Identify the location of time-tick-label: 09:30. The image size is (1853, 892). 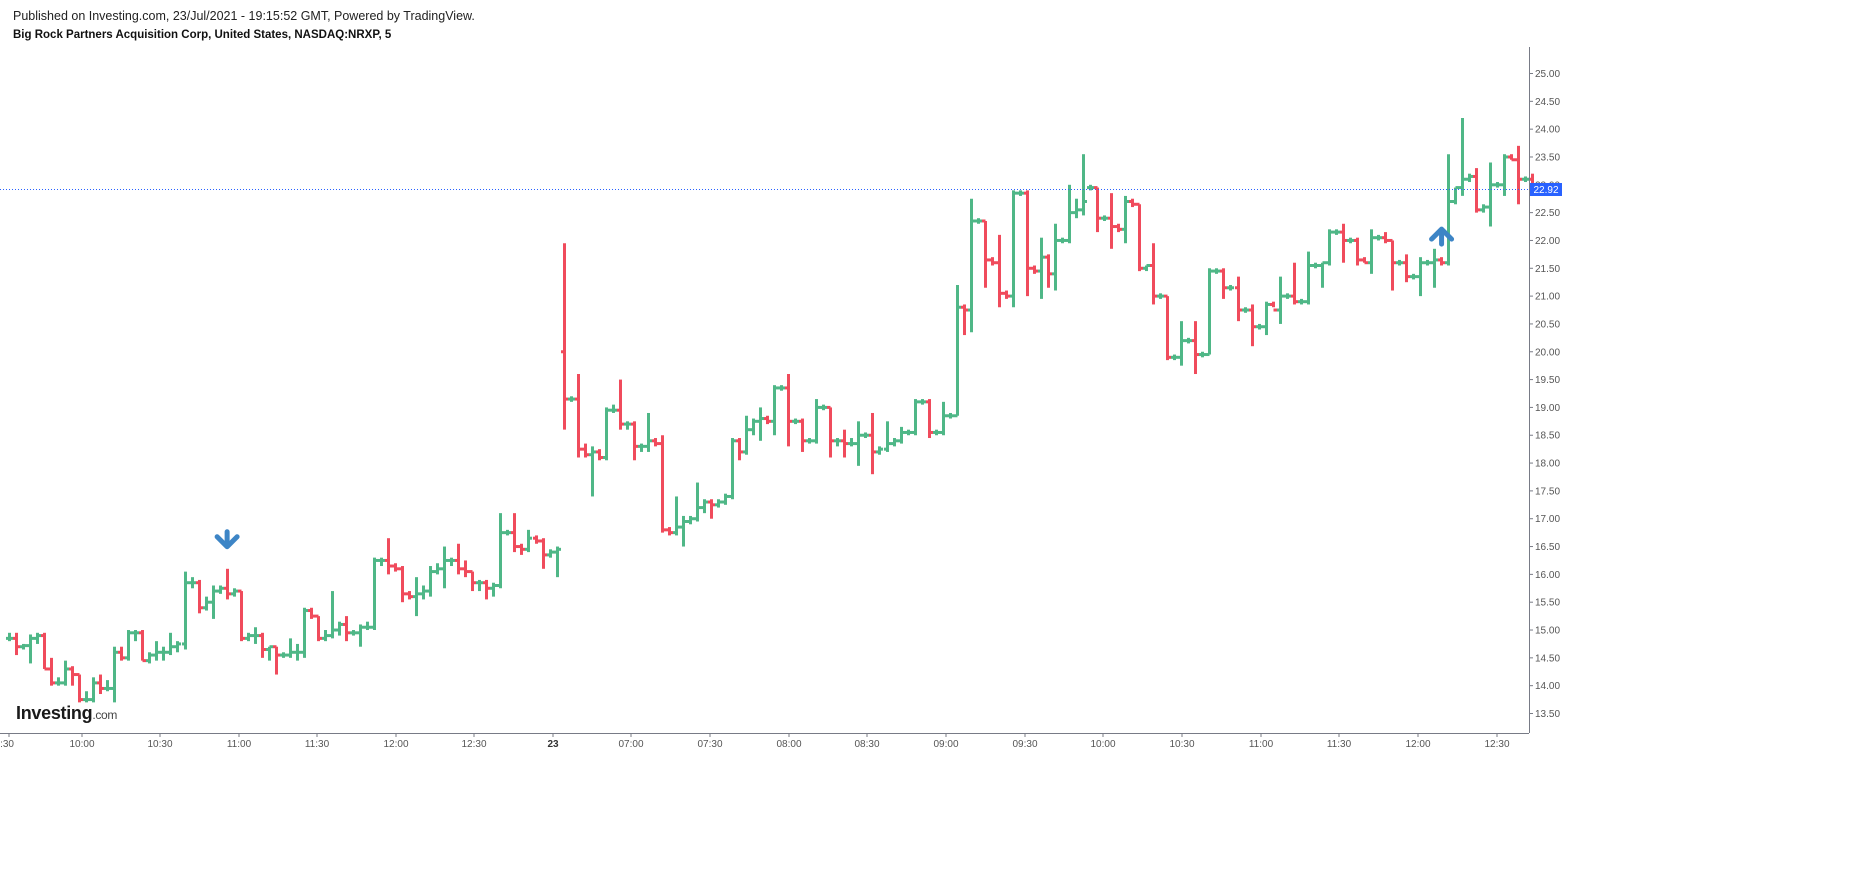
(1024, 744).